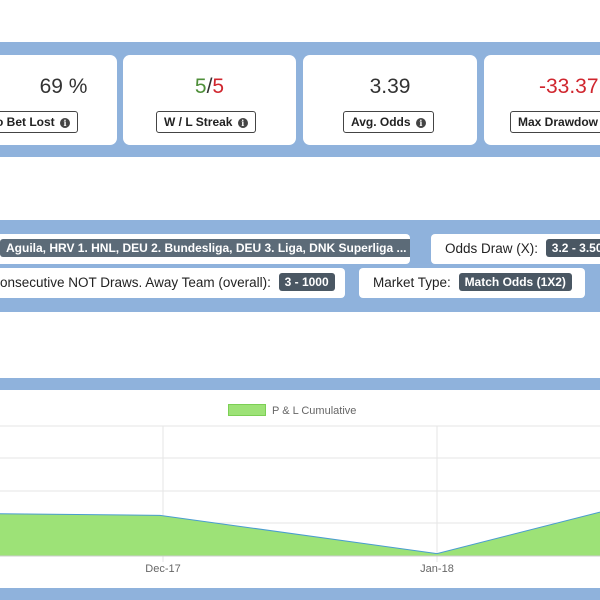  Describe the element at coordinates (569, 86) in the screenshot. I see `stat-value-max-drawdown: -33.37` at that location.